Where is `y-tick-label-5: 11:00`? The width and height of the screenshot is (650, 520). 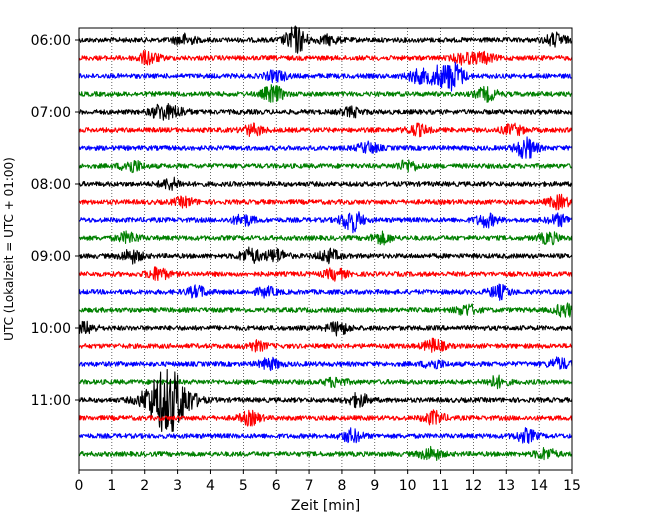 y-tick-label-5: 11:00 is located at coordinates (51, 401).